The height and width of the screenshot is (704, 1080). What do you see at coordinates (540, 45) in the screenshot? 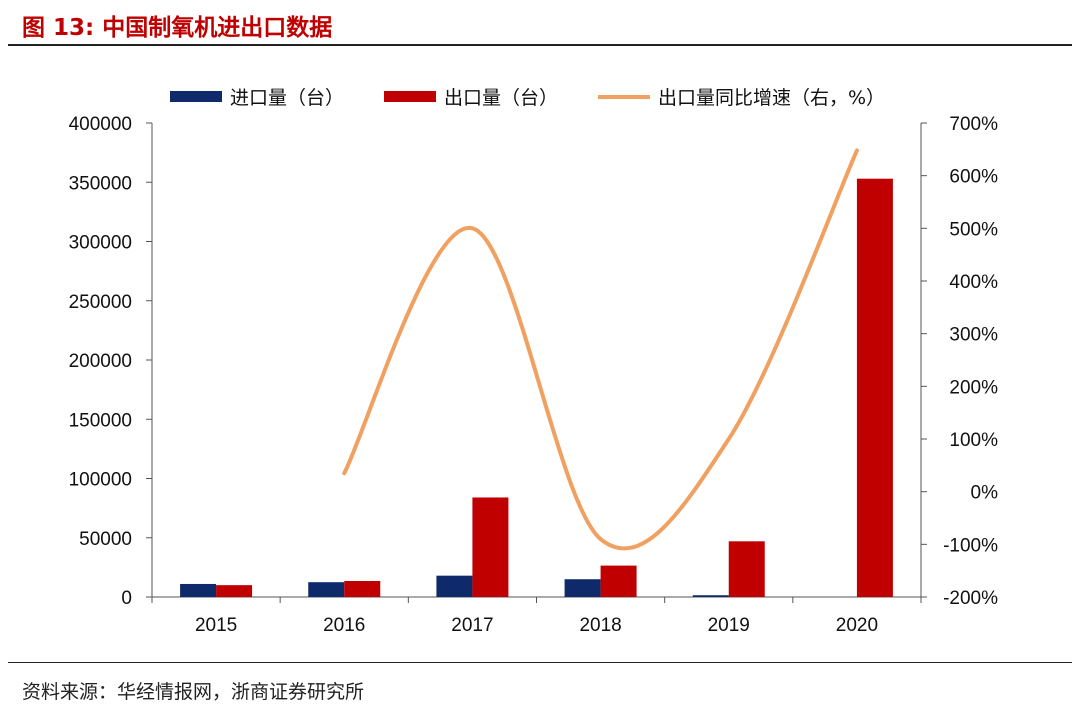
I see `top-rule` at bounding box center [540, 45].